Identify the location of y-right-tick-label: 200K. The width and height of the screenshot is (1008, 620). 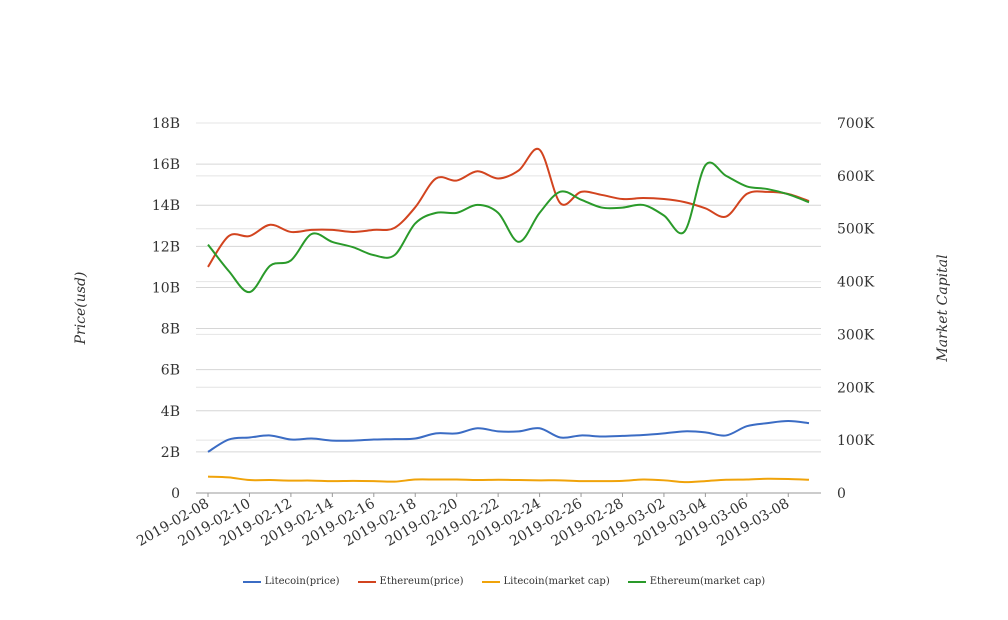
(856, 388).